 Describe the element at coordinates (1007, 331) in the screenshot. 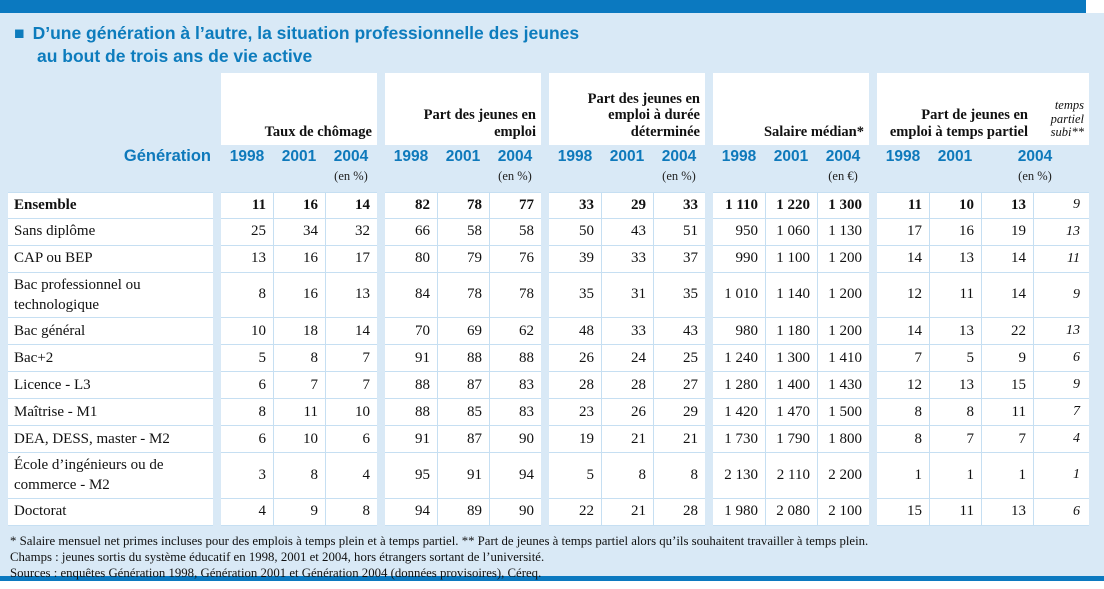

I see `value-cell: 22` at that location.